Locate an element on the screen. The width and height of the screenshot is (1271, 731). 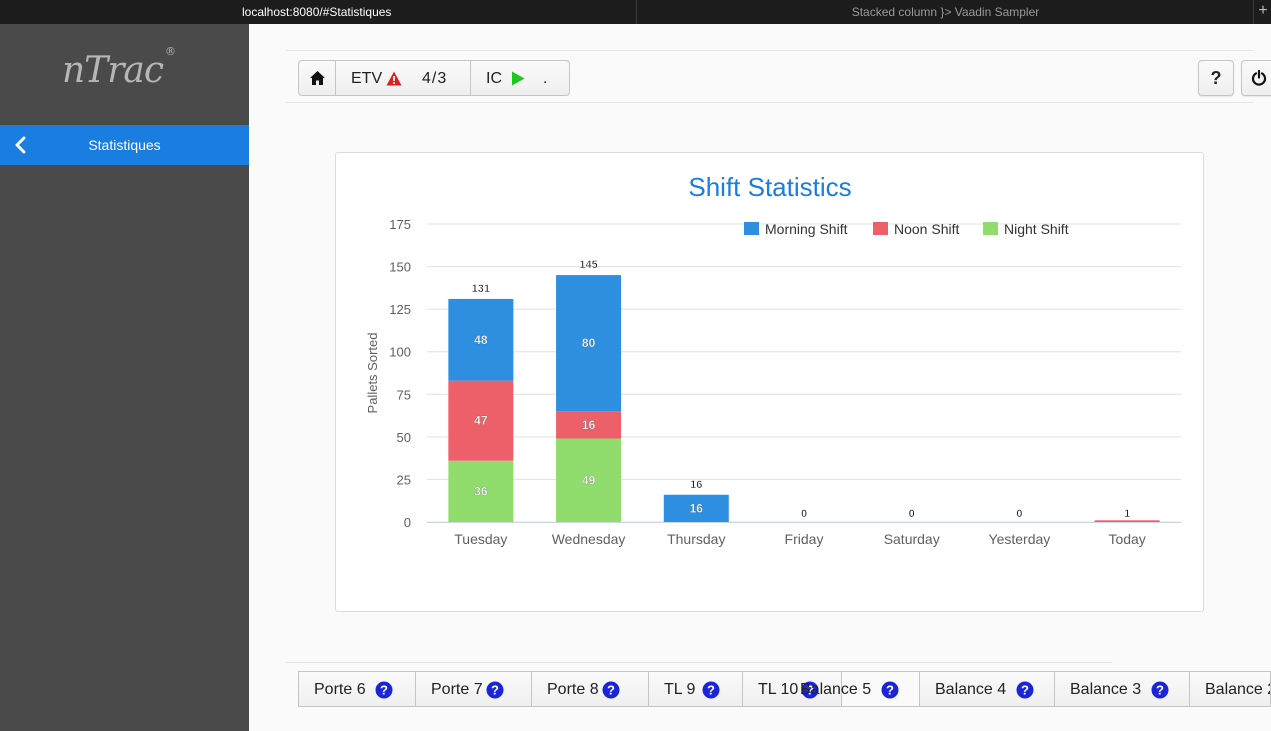
bar-data-label: 47 is located at coordinates (481, 421).